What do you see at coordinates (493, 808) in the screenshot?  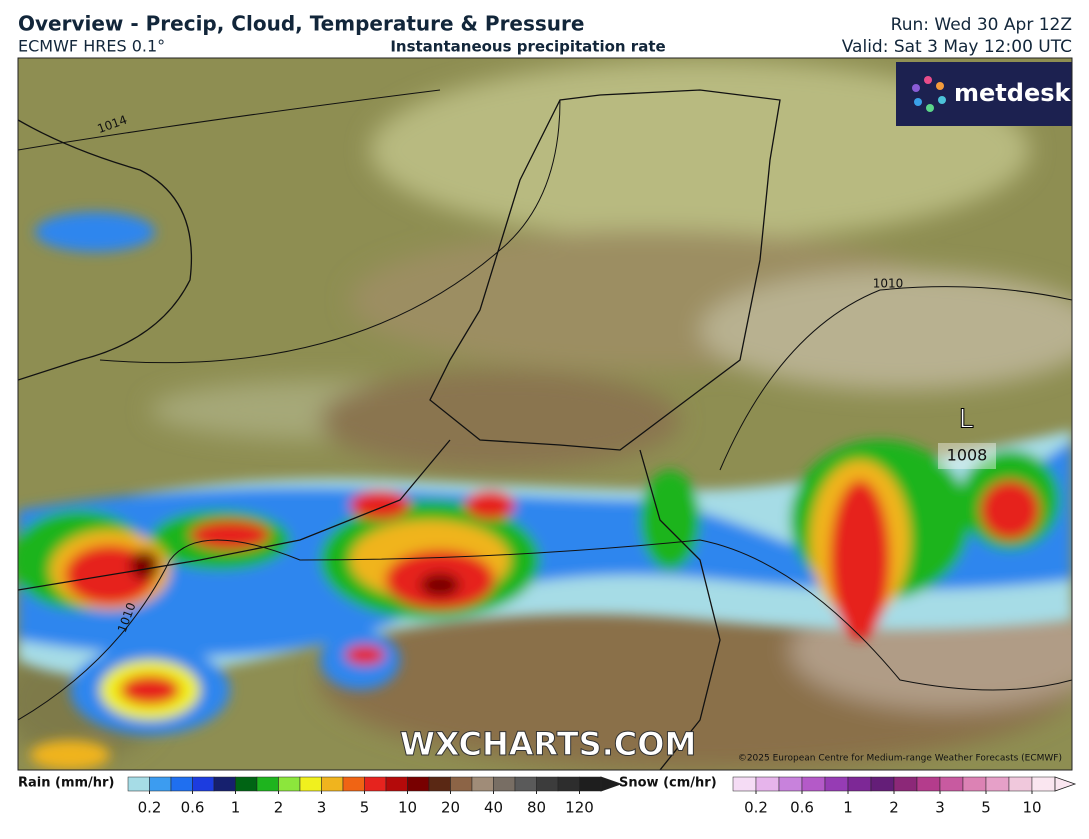 I see `rain-tick-label: 40` at bounding box center [493, 808].